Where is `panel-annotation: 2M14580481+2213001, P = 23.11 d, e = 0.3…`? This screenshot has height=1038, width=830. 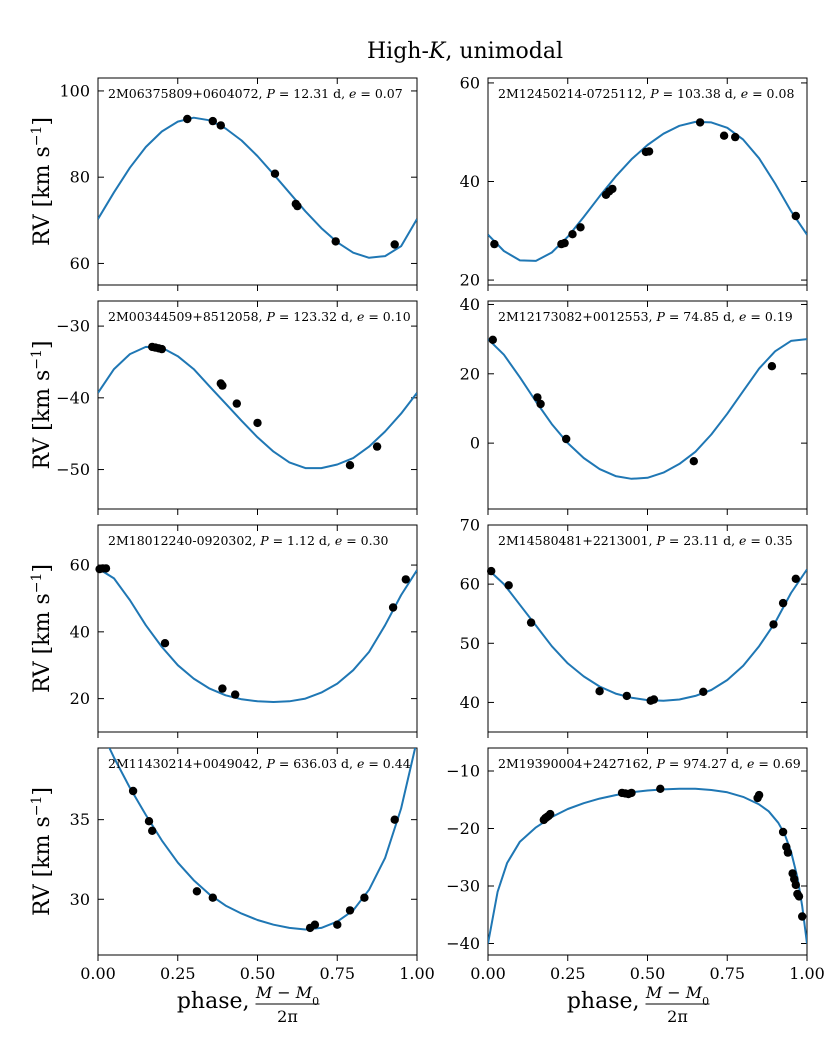 panel-annotation: 2M14580481+2213001, P = 23.11 d, e = 0.3… is located at coordinates (645, 540).